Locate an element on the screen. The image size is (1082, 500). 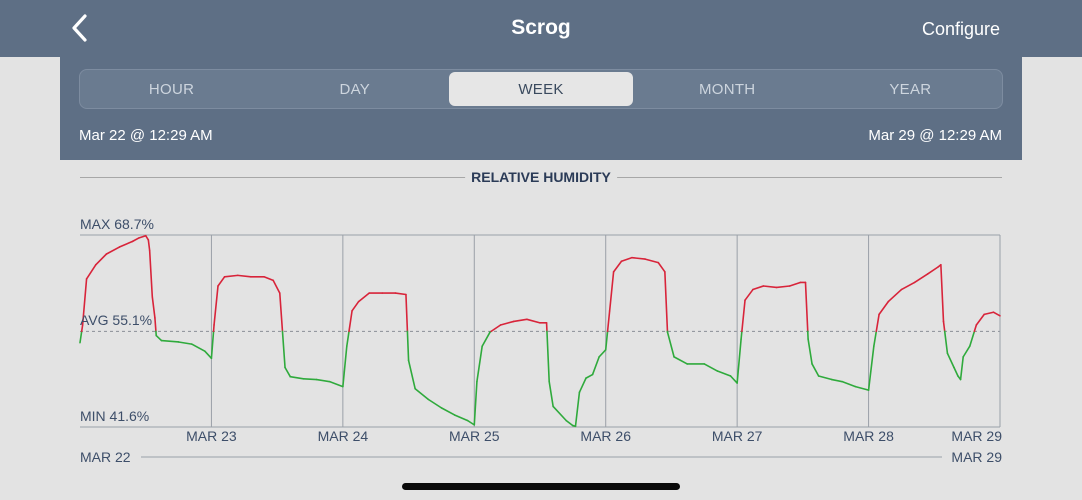
x-tick-label: MAR 26 is located at coordinates (605, 436).